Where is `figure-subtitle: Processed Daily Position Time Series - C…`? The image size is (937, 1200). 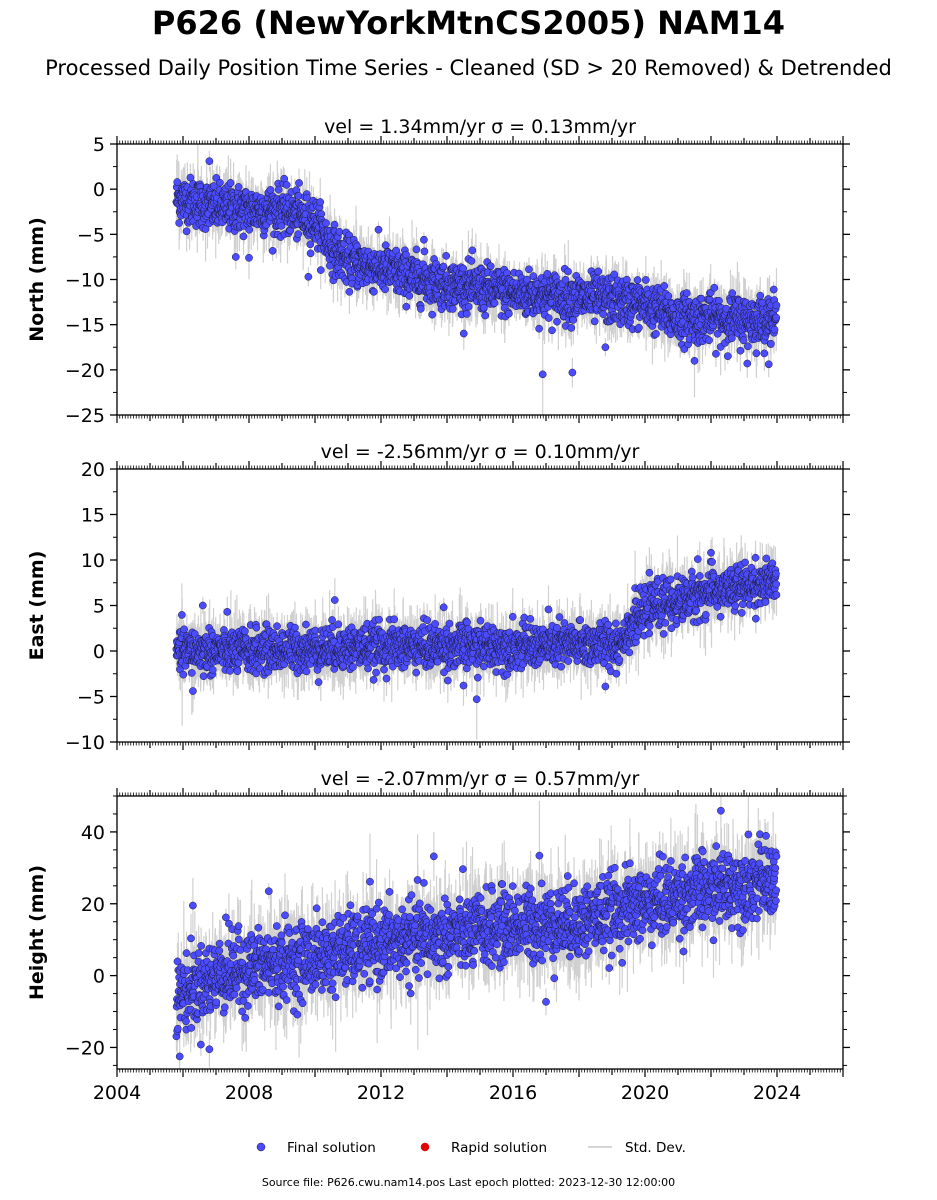
figure-subtitle: Processed Daily Position Time Series - C… is located at coordinates (468, 68).